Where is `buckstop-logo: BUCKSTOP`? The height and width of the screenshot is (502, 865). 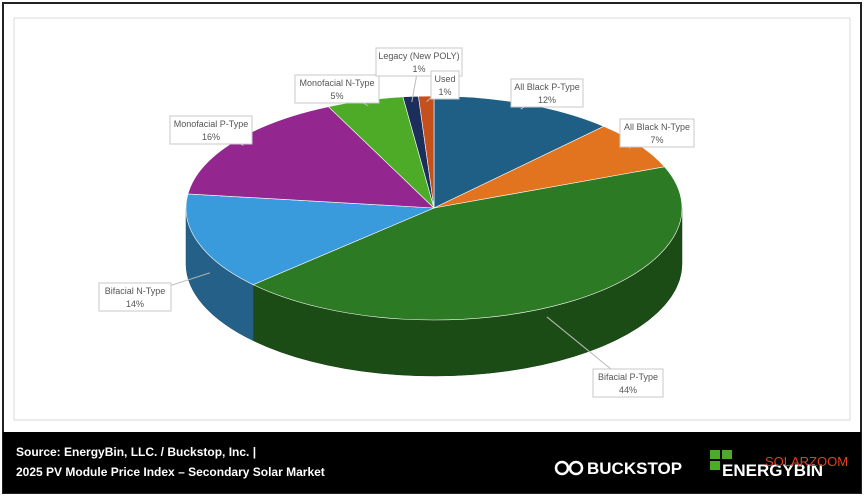
buckstop-logo: BUCKSTOP is located at coordinates (618, 468).